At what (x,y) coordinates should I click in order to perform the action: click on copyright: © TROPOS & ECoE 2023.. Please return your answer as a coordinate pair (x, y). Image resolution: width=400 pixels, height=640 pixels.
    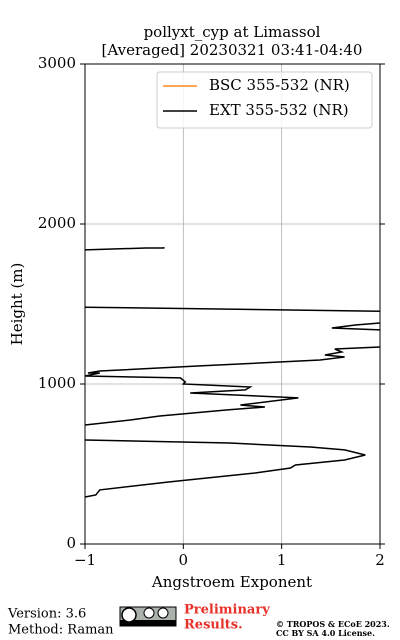
    Looking at the image, I should click on (333, 624).